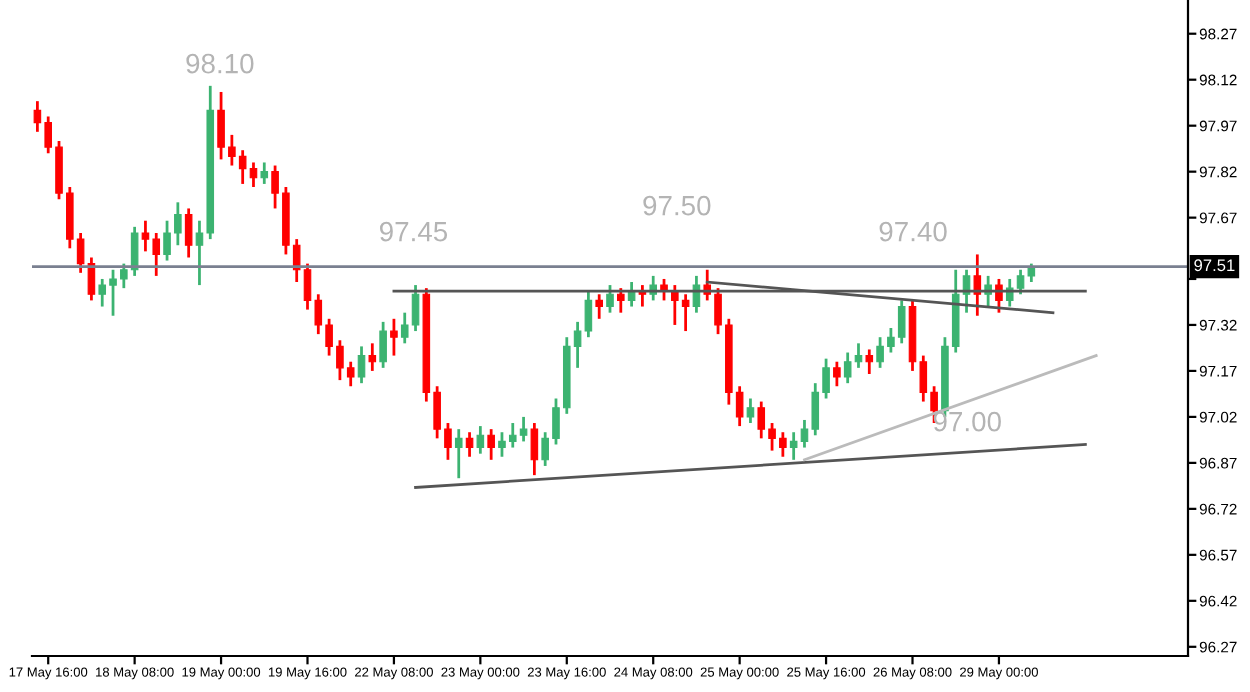 The image size is (1250, 692). What do you see at coordinates (967, 421) in the screenshot?
I see `annotation: 97.00` at bounding box center [967, 421].